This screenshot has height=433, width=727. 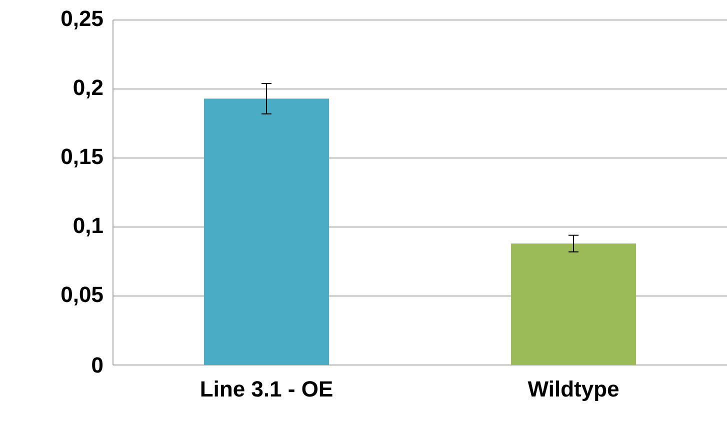 I want to click on y-tick-label: 0,15, so click(x=82, y=158).